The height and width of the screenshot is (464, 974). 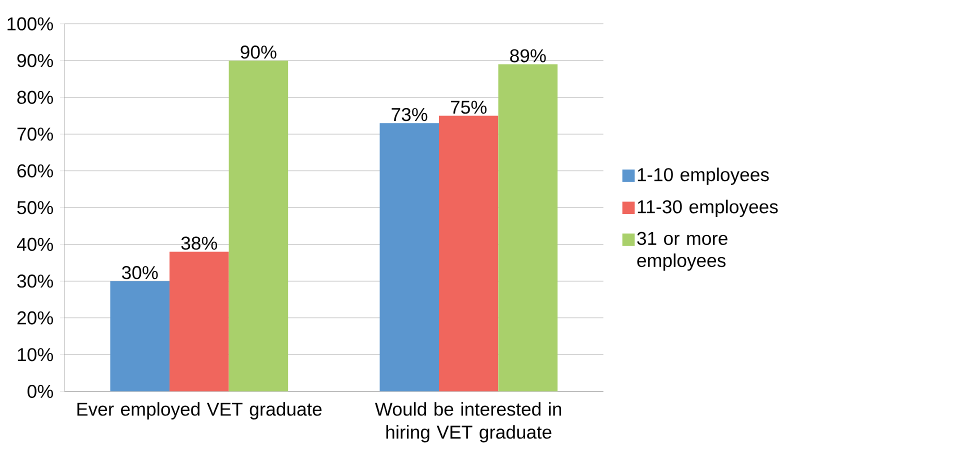 I want to click on y-tick-label: 80%, so click(x=35, y=97).